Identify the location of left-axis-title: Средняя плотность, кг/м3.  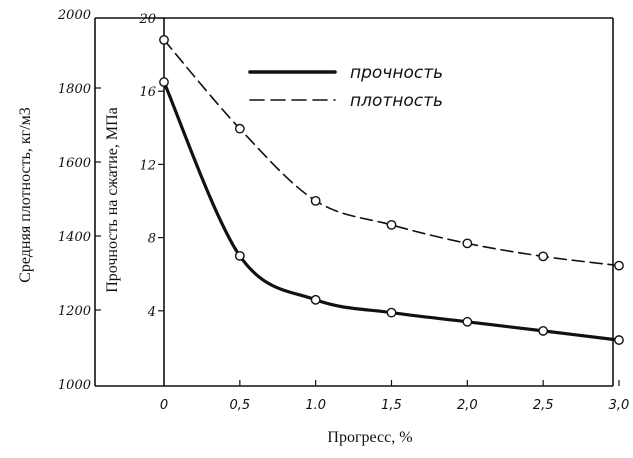
(25, 195).